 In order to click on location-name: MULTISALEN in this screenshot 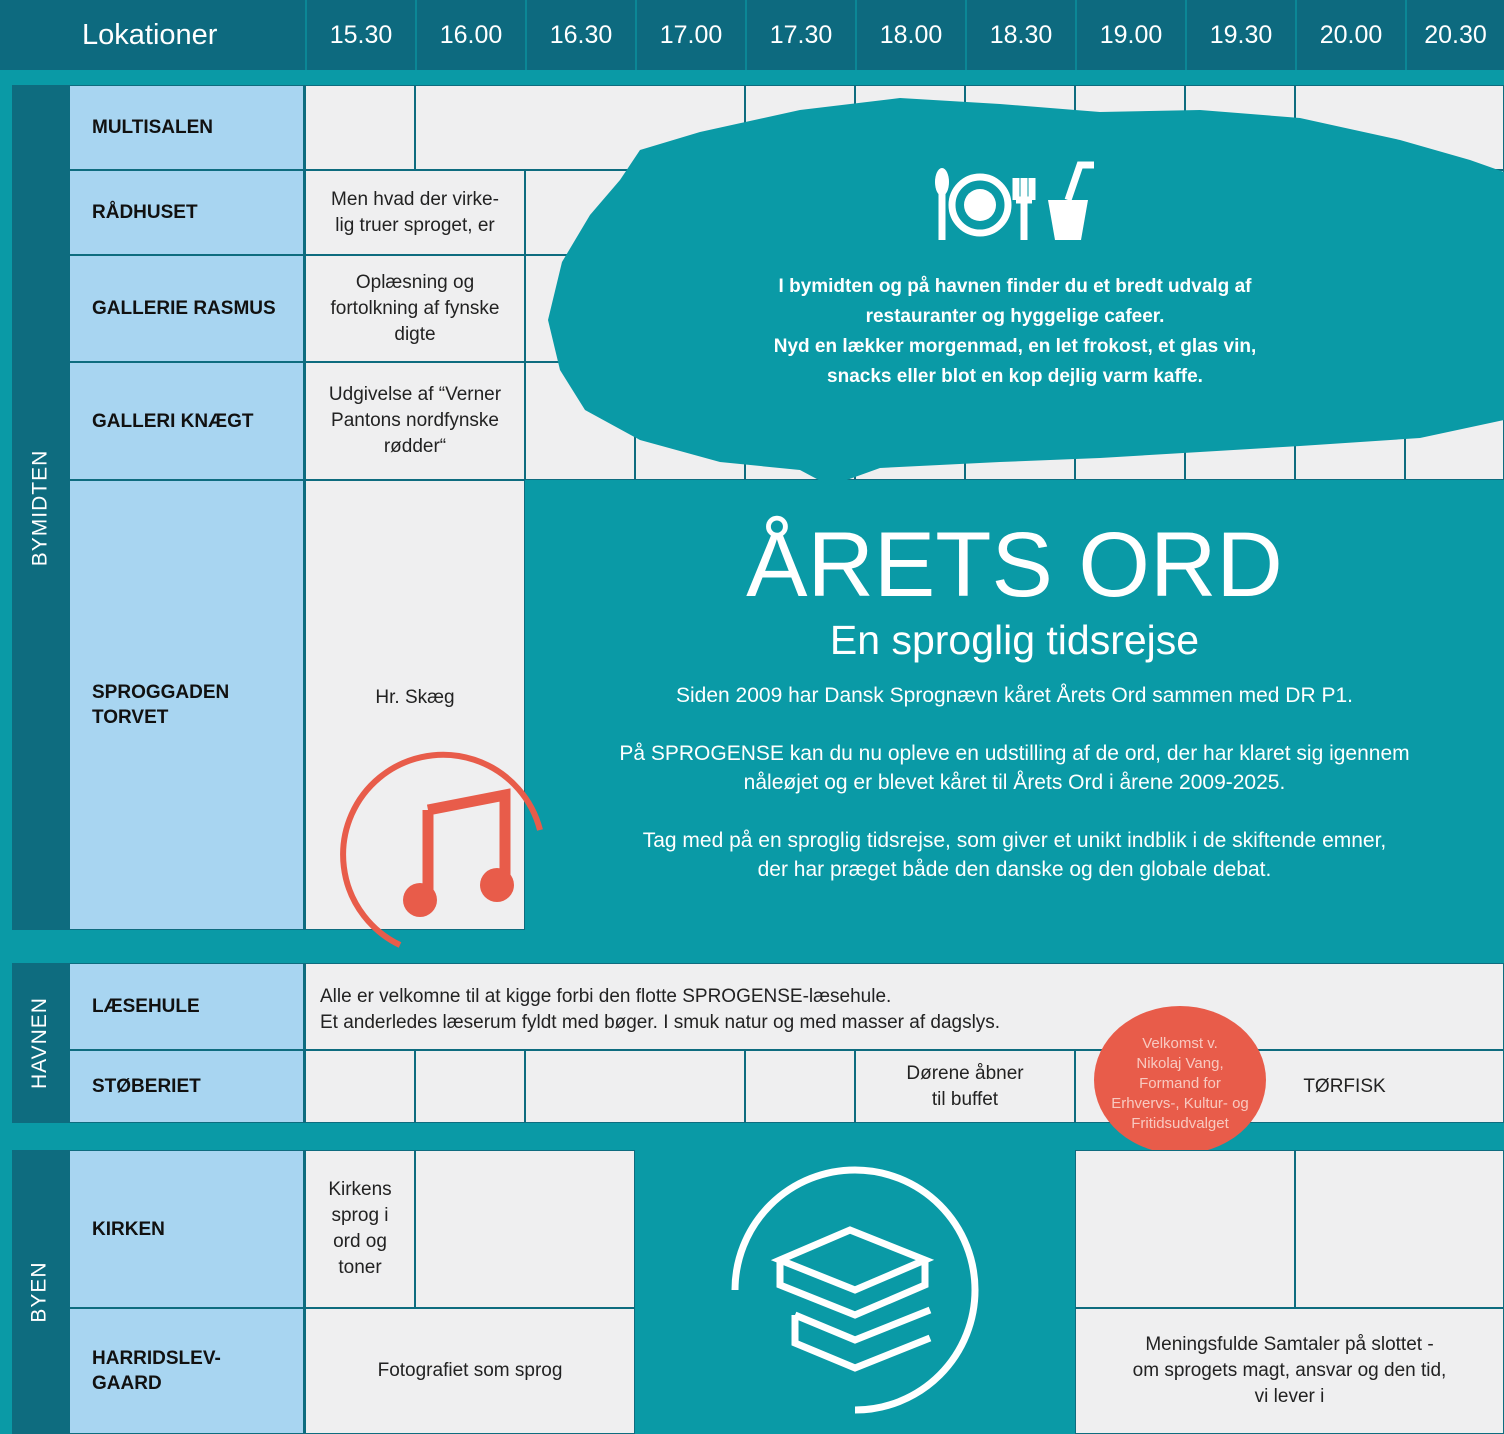, I will do `click(153, 127)`.